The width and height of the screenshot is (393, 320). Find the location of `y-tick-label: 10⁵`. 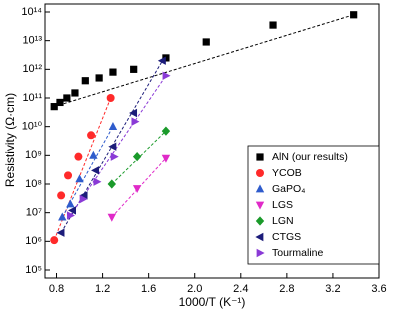

y-tick-label: 10⁵ is located at coordinates (33, 270).